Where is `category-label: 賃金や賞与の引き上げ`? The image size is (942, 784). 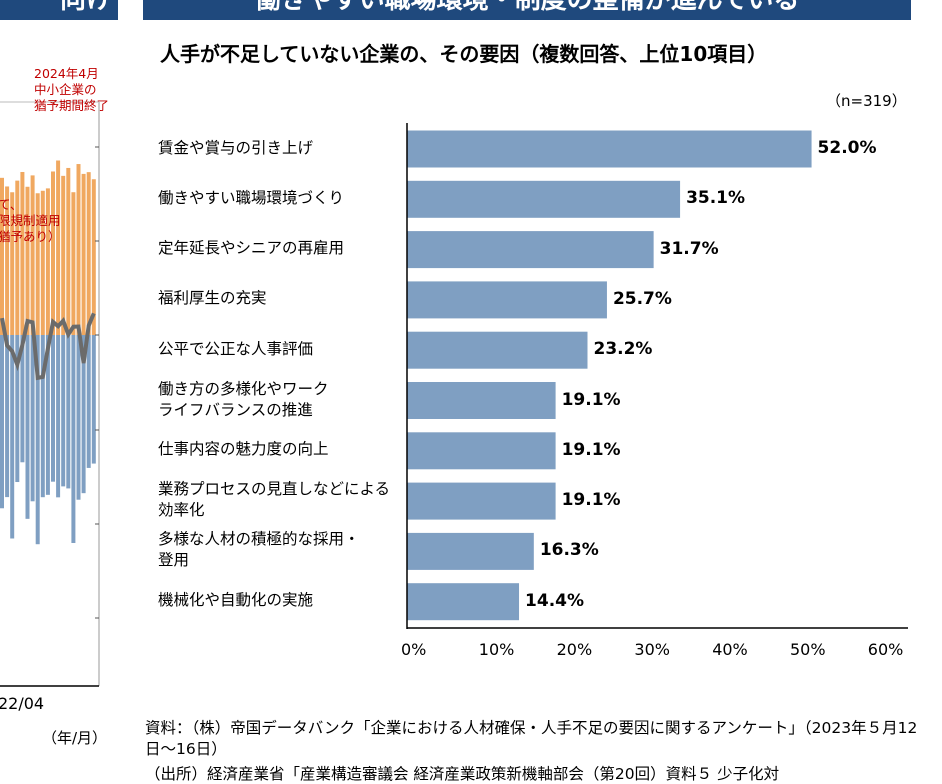
category-label: 賃金や賞与の引き上げ is located at coordinates (236, 147).